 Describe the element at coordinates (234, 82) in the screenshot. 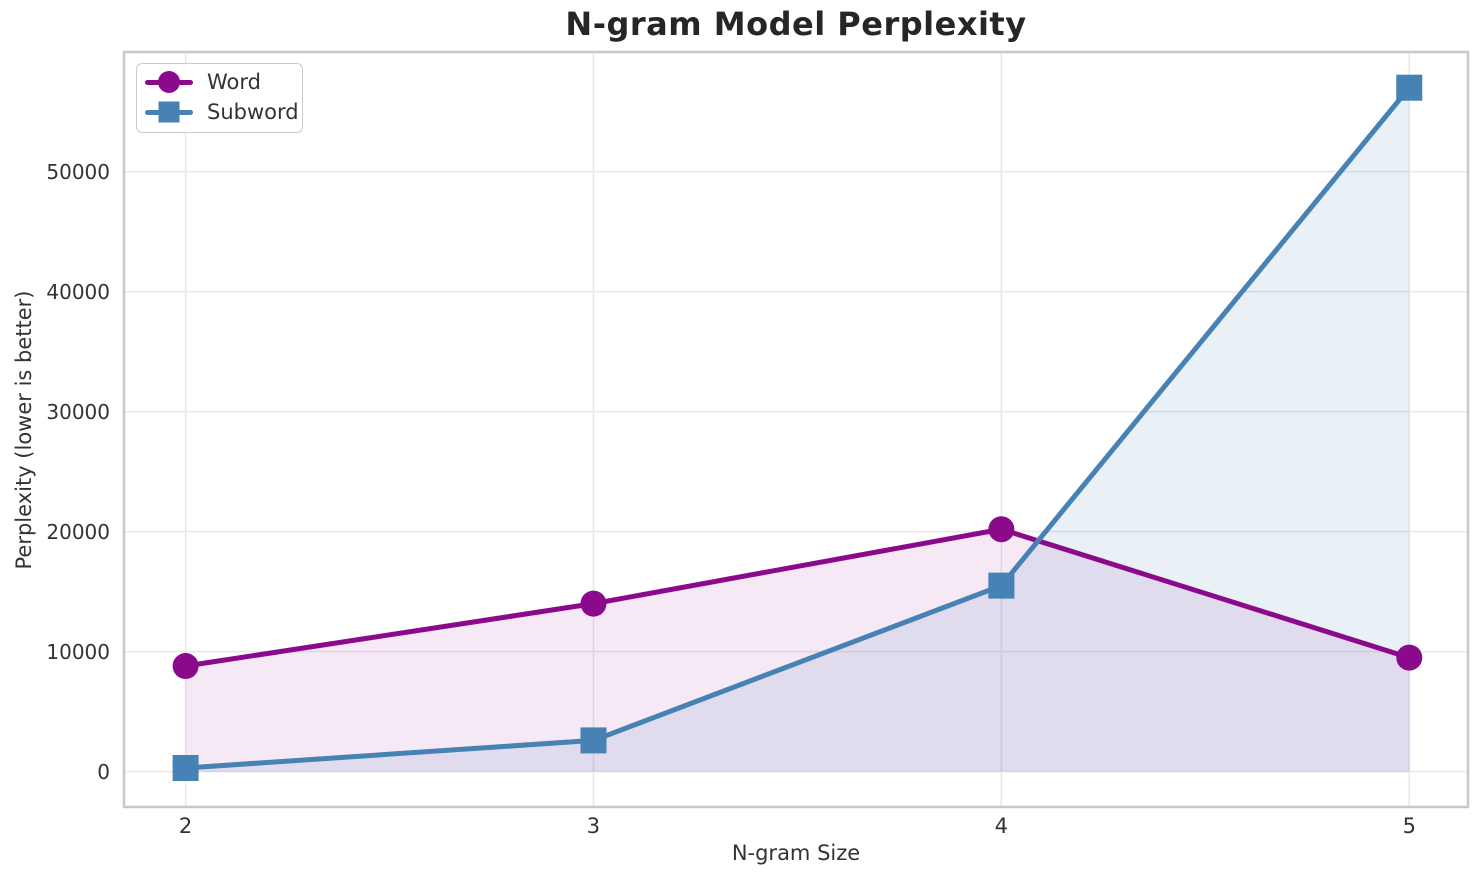

I see `legend-label: Word` at that location.